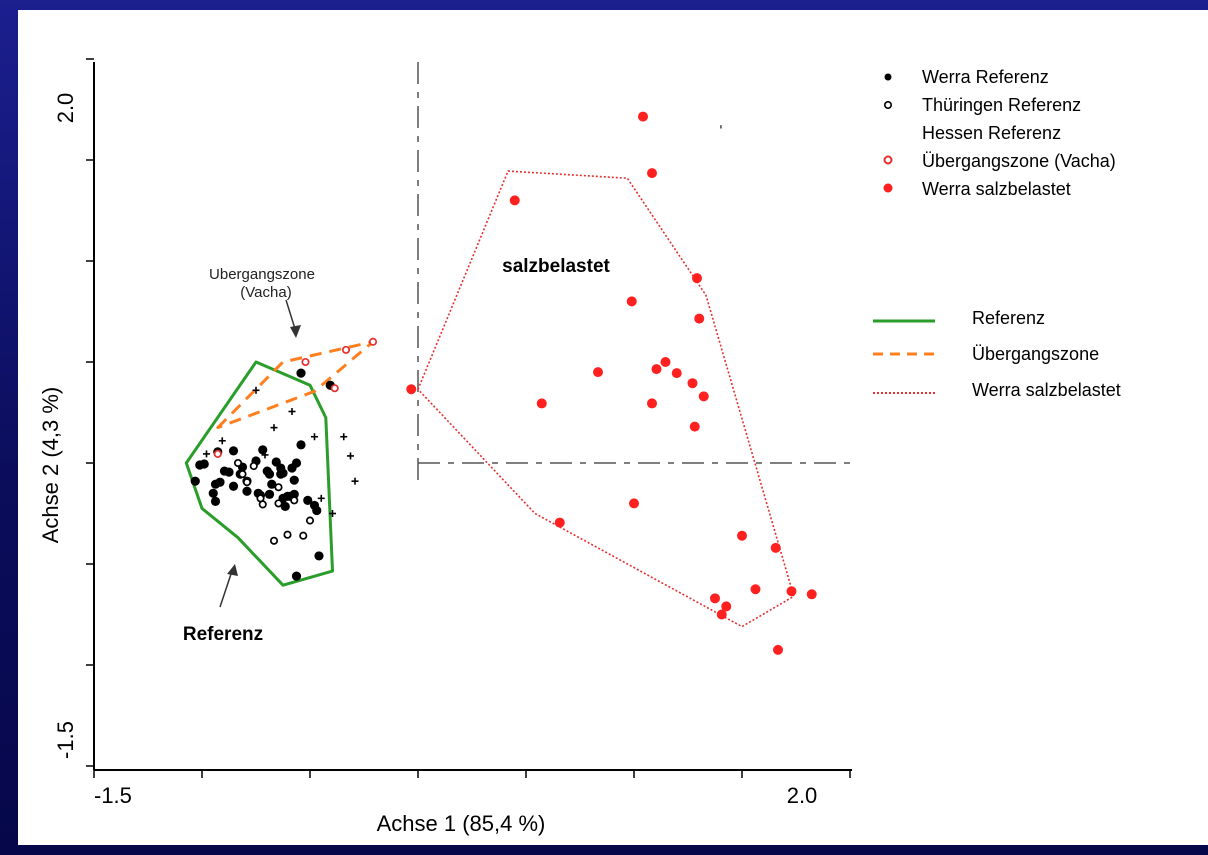  What do you see at coordinates (1046, 390) in the screenshot?
I see `legend-line-label-werra-salzbelastet: Werra salzbelastet` at bounding box center [1046, 390].